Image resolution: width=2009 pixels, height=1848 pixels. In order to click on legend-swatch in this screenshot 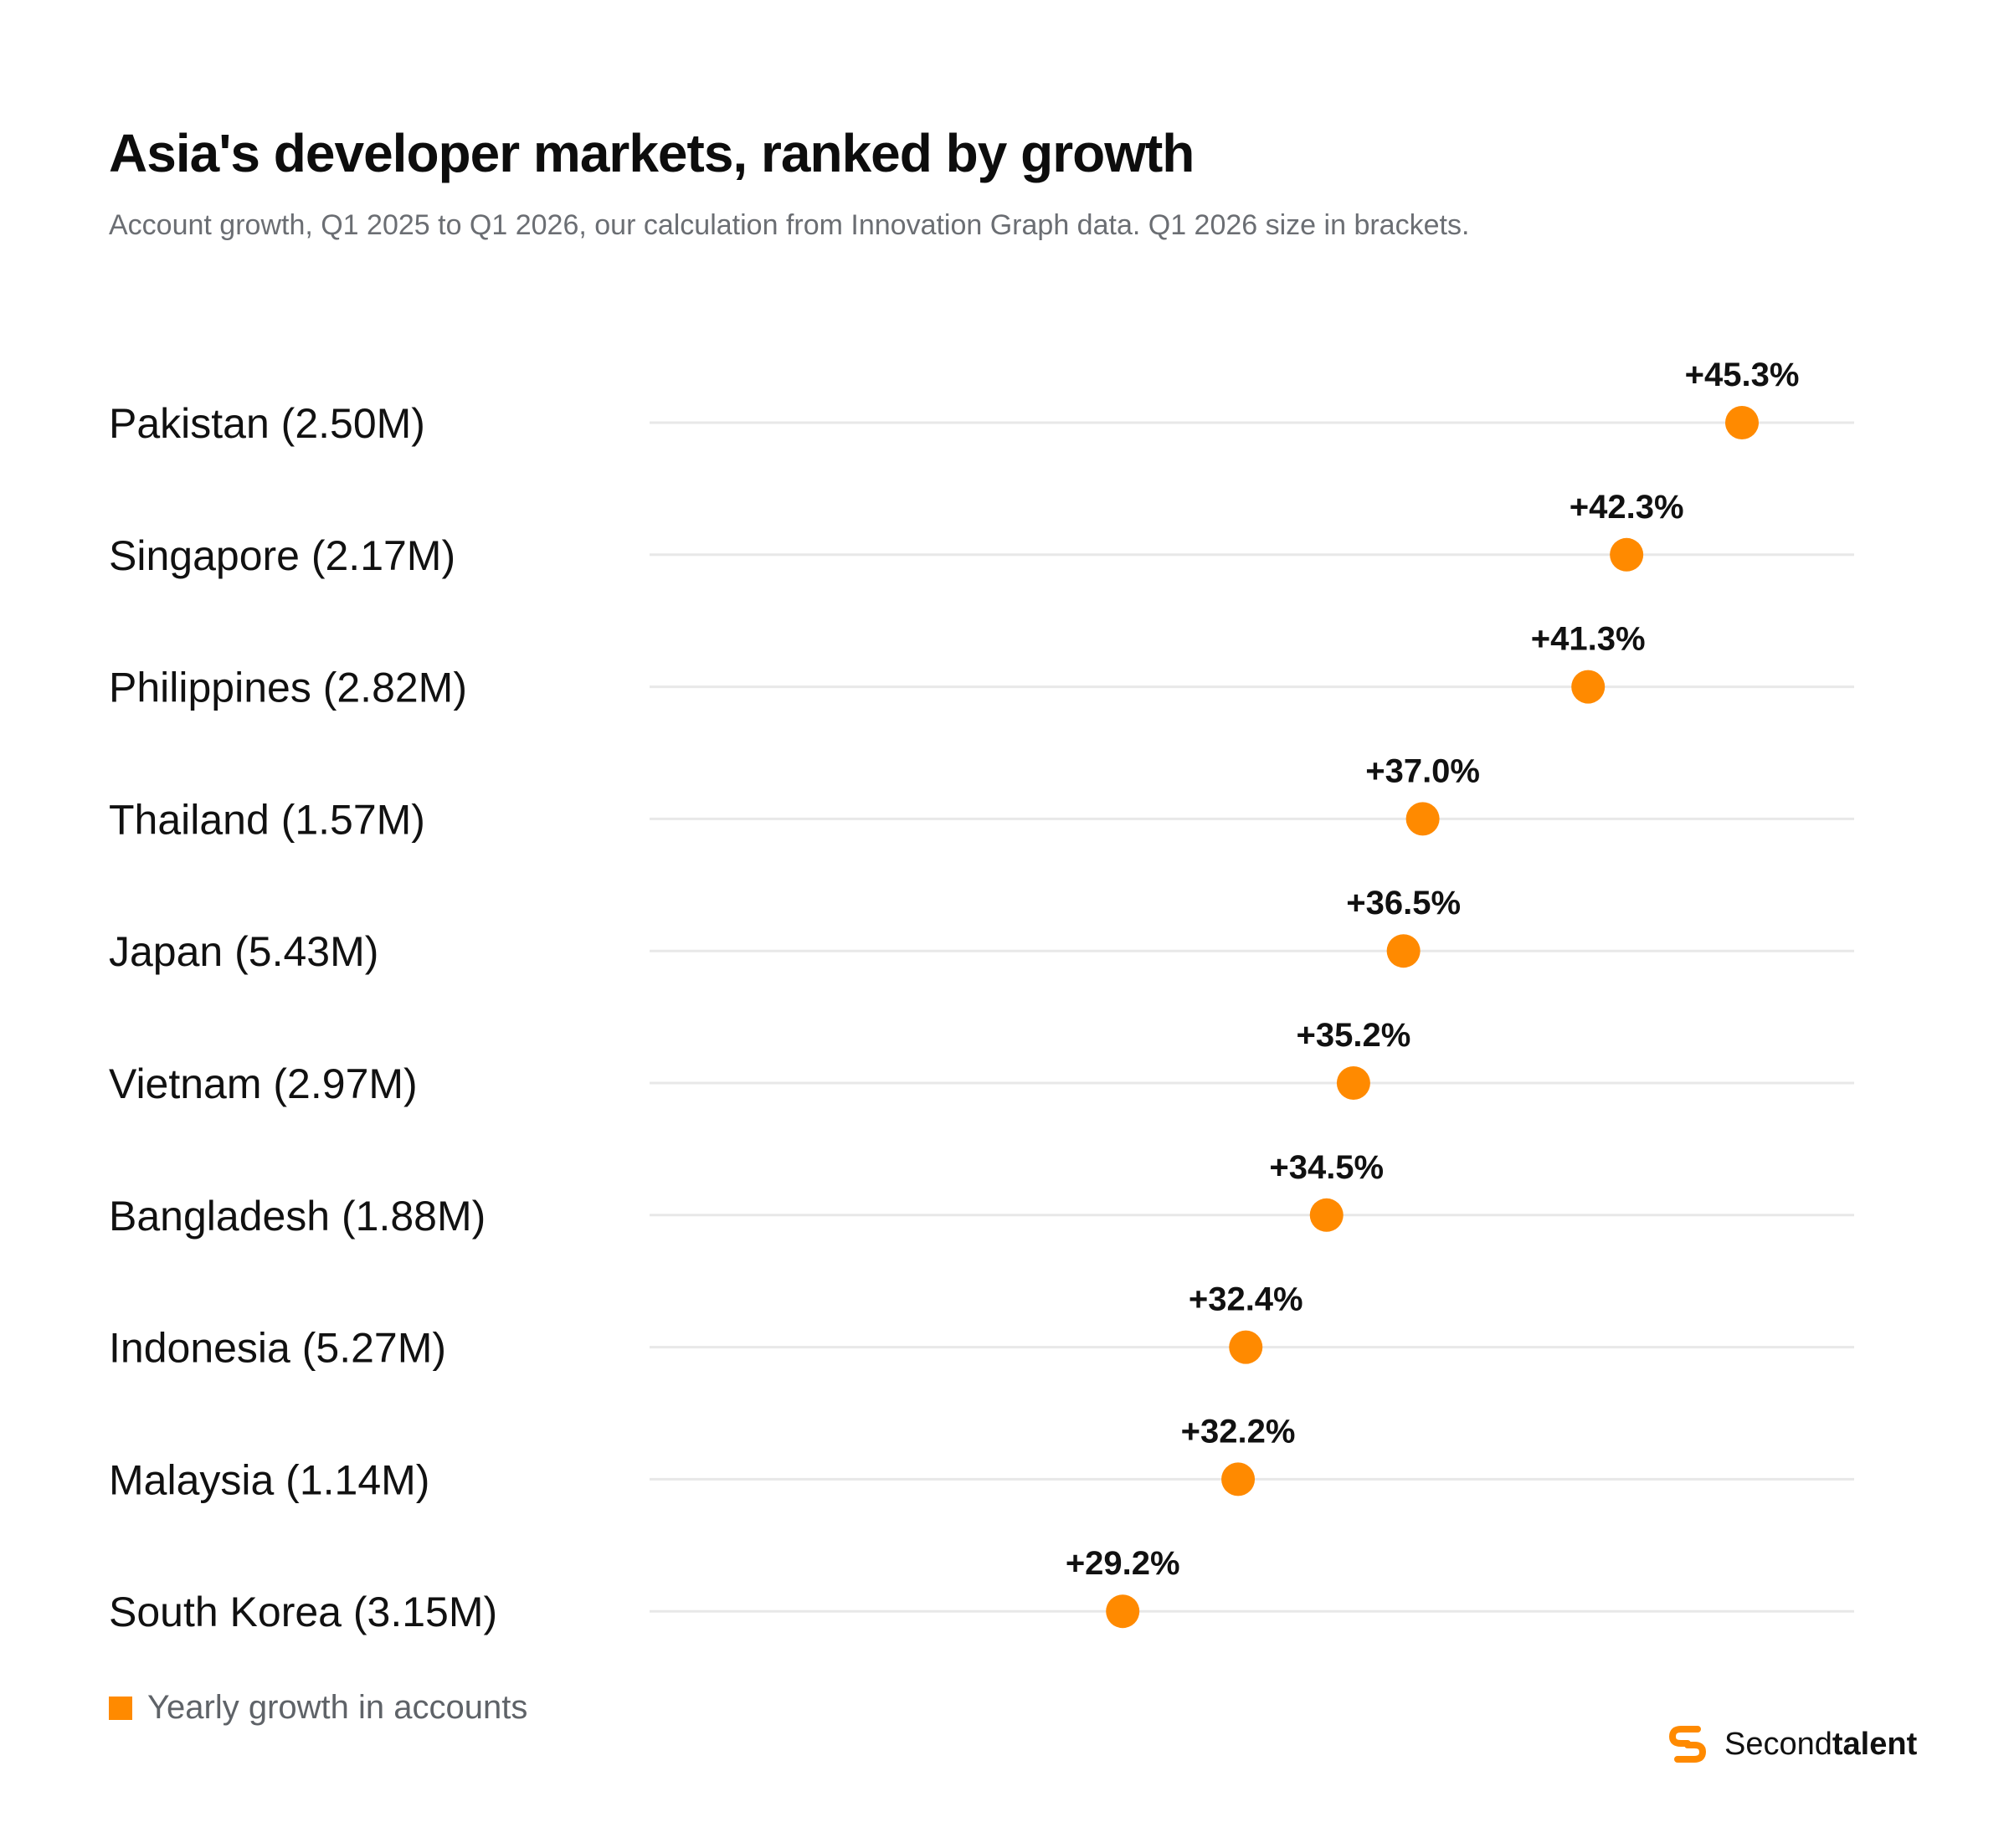, I will do `click(120, 1708)`.